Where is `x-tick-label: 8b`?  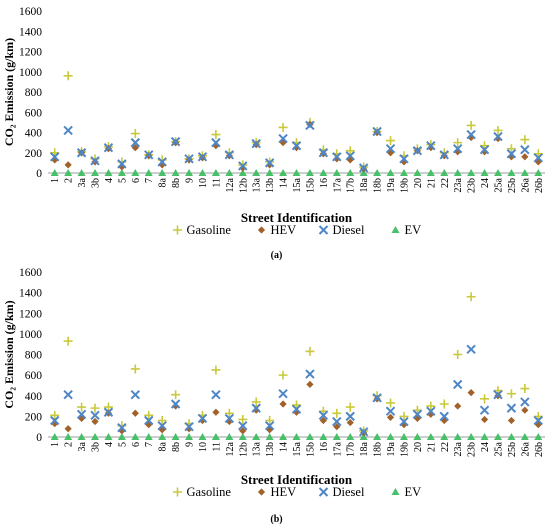
x-tick-label: 8b is located at coordinates (176, 183).